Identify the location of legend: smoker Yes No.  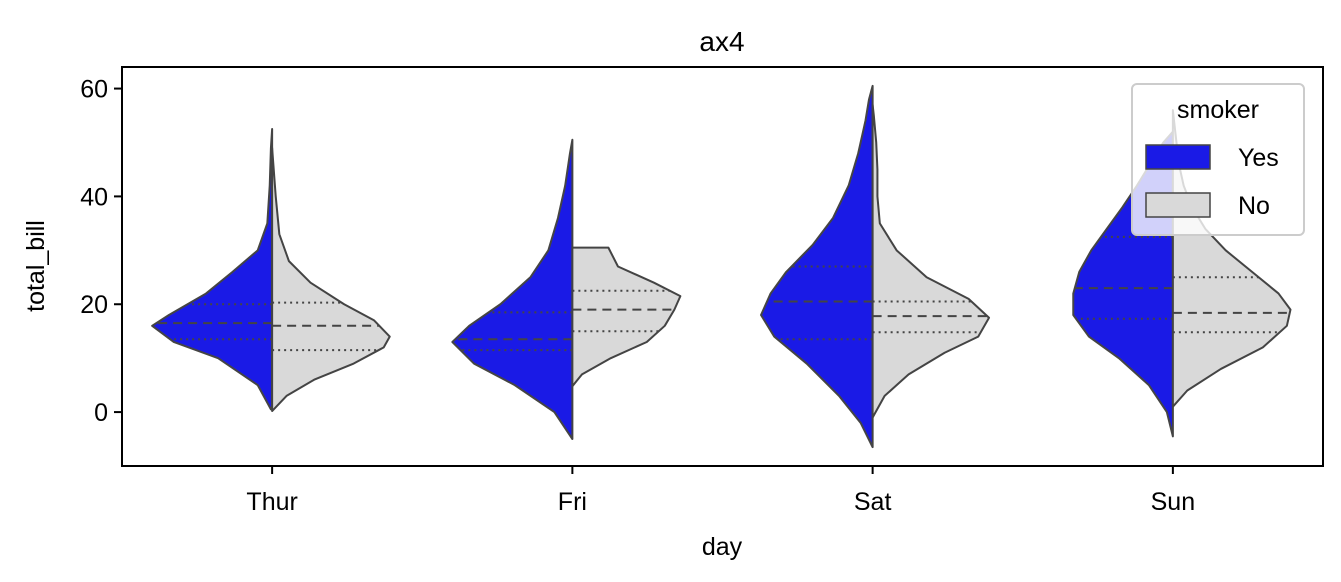
(1218, 159).